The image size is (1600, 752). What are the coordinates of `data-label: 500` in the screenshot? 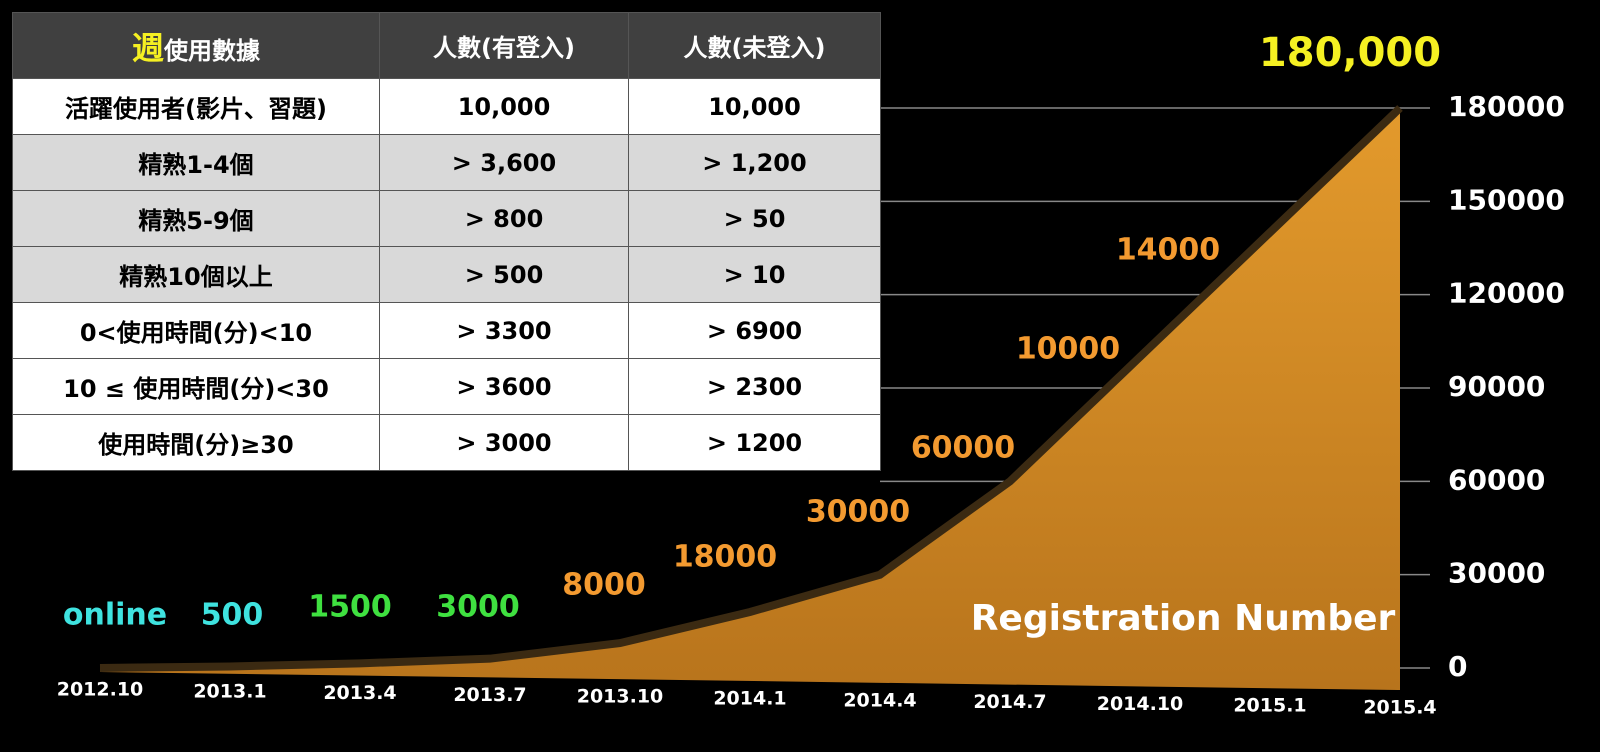 It's located at (232, 615).